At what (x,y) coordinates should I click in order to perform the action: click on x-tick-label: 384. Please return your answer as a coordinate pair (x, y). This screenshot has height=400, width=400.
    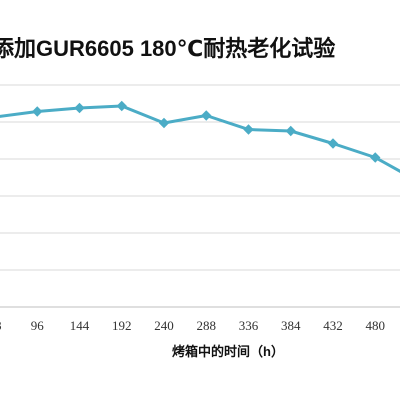
    Looking at the image, I should click on (291, 325).